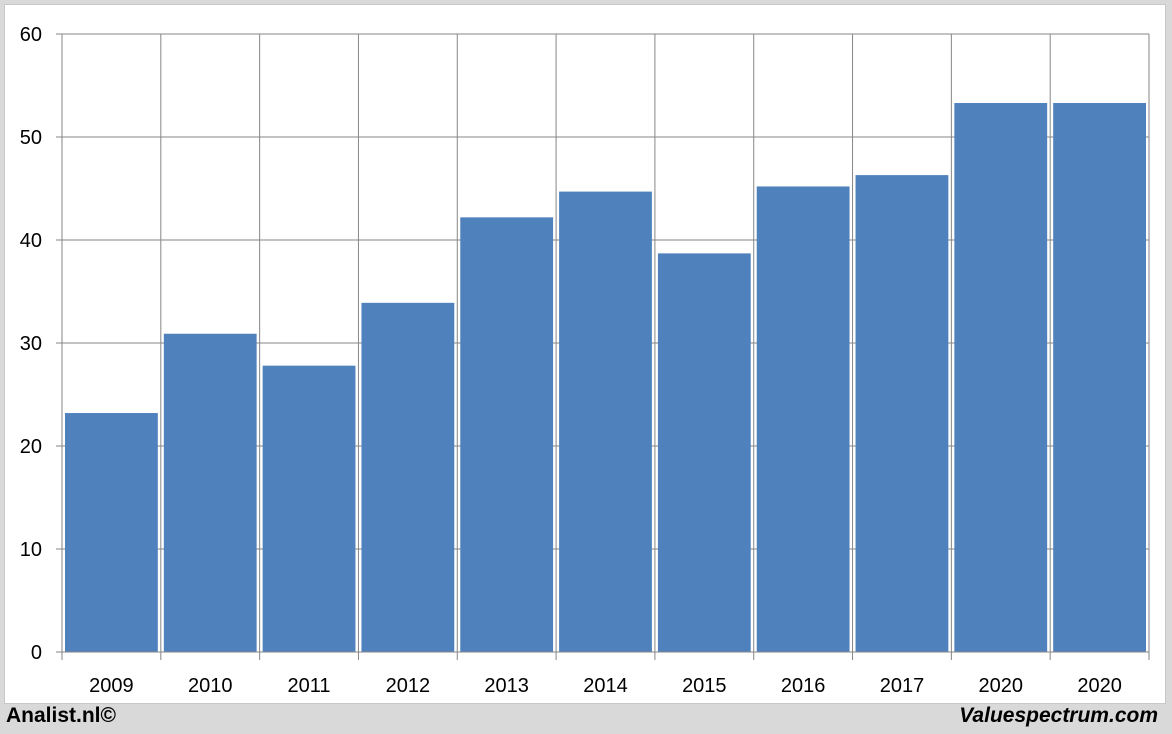 Image resolution: width=1172 pixels, height=734 pixels. What do you see at coordinates (31, 550) in the screenshot?
I see `y-tick-label: 10` at bounding box center [31, 550].